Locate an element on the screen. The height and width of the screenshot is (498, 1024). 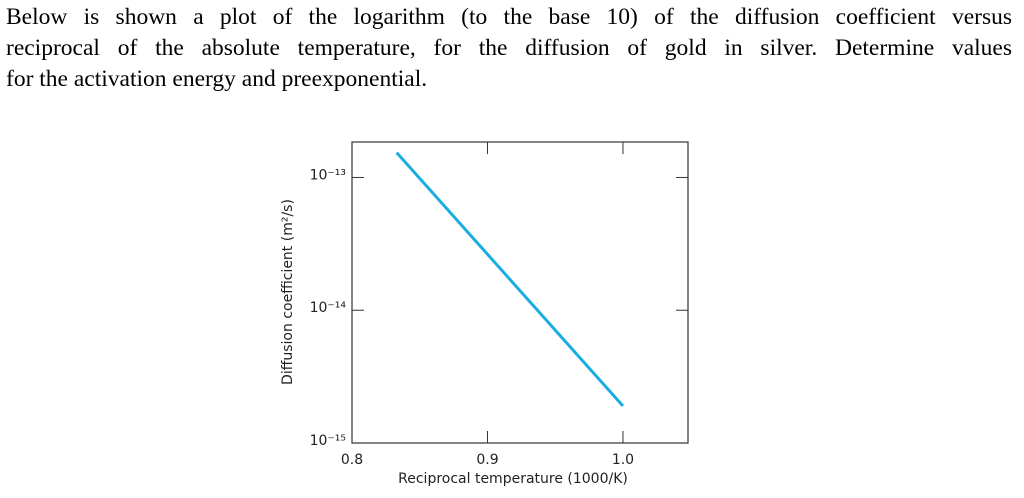
y-axis-label: Diffusion coefficient (m²/s) is located at coordinates (288, 292).